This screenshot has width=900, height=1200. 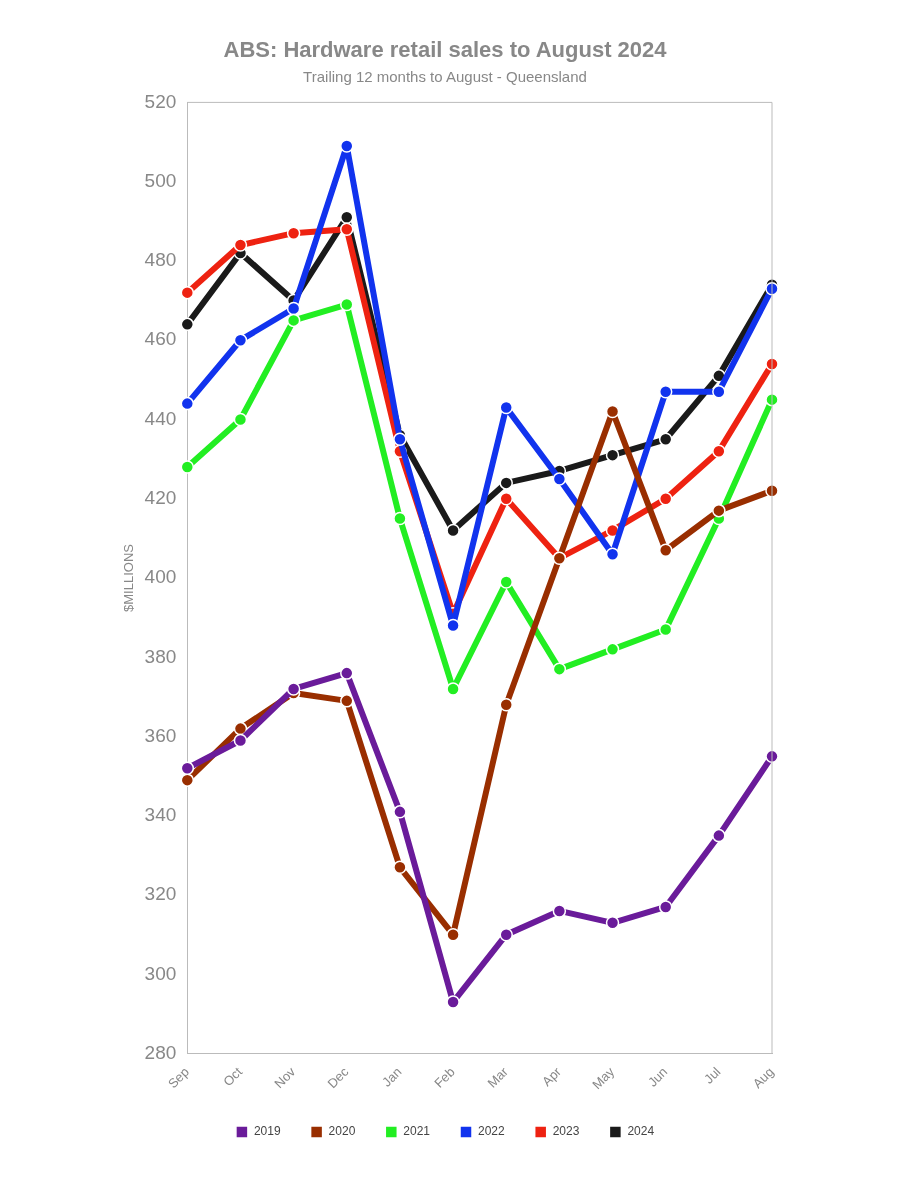 I want to click on y-tick-label: 420, so click(x=160, y=497).